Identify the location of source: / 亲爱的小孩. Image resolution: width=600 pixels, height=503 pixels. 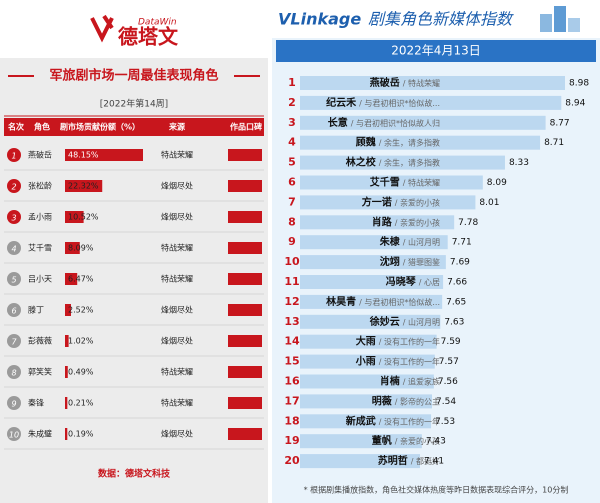
(417, 202).